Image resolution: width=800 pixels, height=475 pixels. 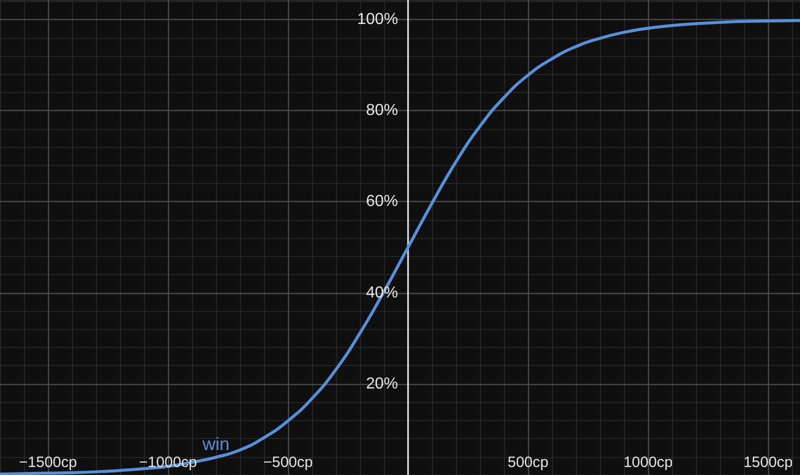 I want to click on y-tick-label: 20%, so click(x=382, y=383).